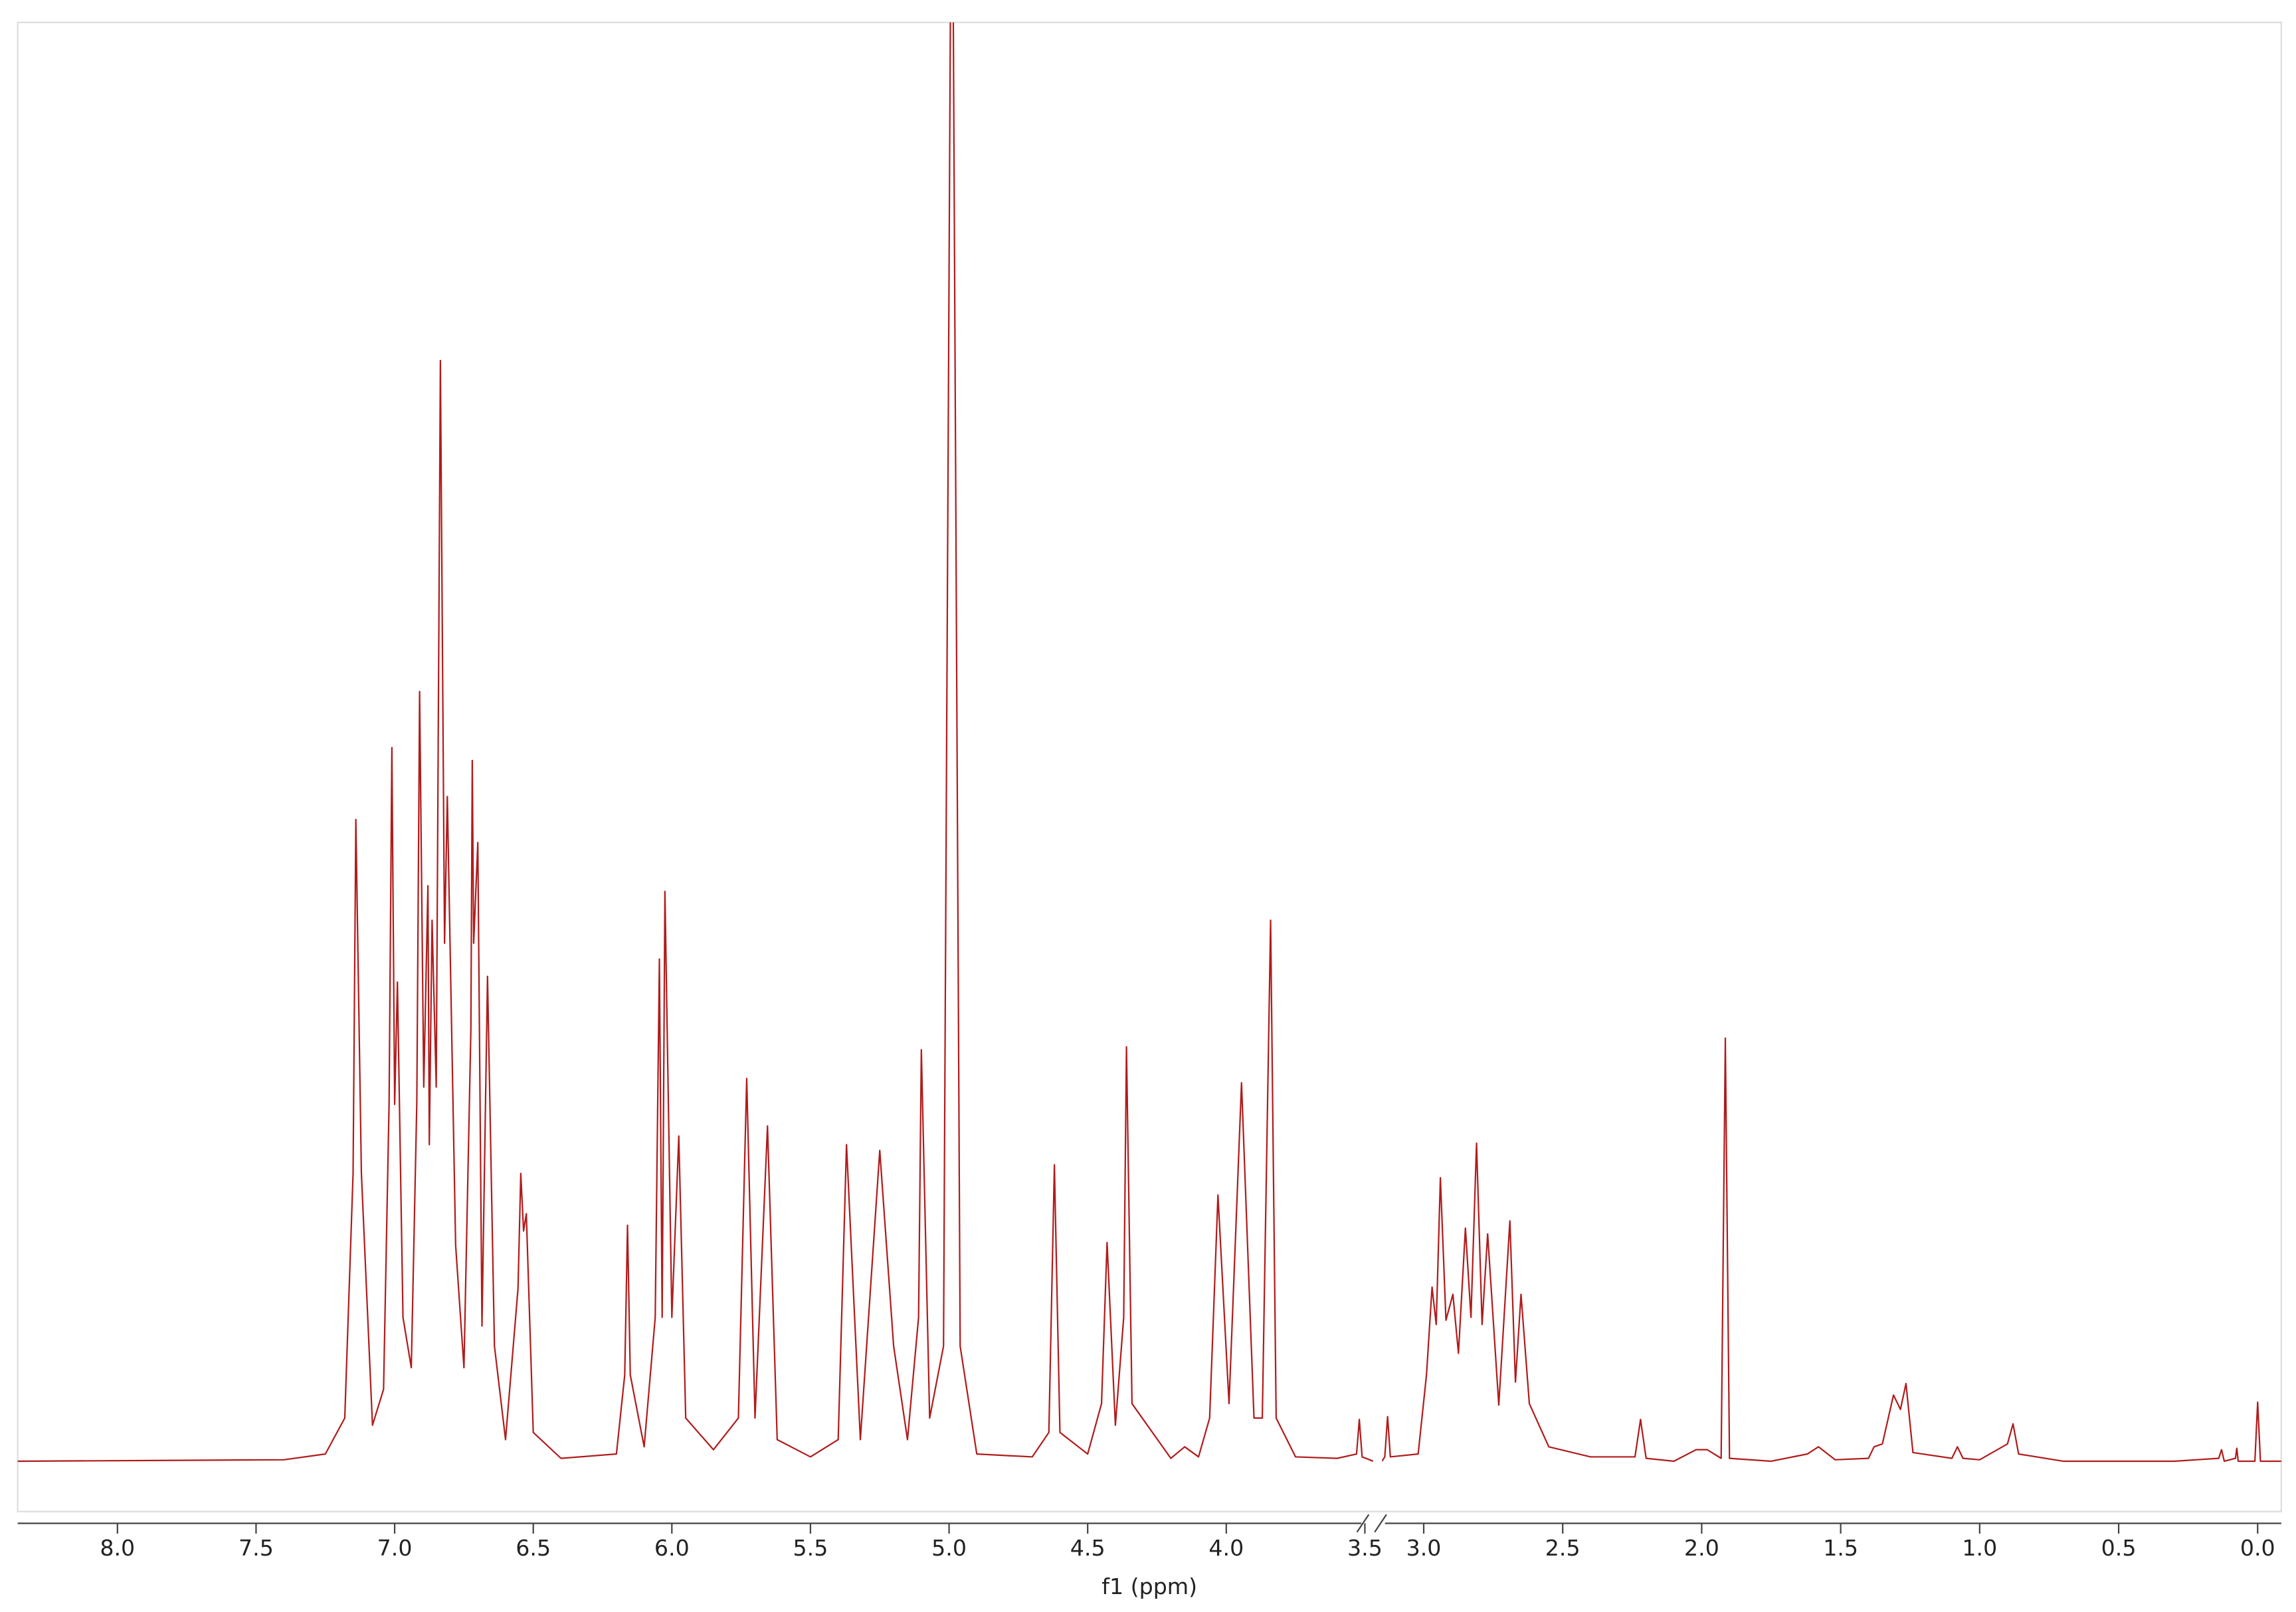 The image size is (2296, 1612). Describe the element at coordinates (117, 1548) in the screenshot. I see `x-tick-label: 8.0` at that location.